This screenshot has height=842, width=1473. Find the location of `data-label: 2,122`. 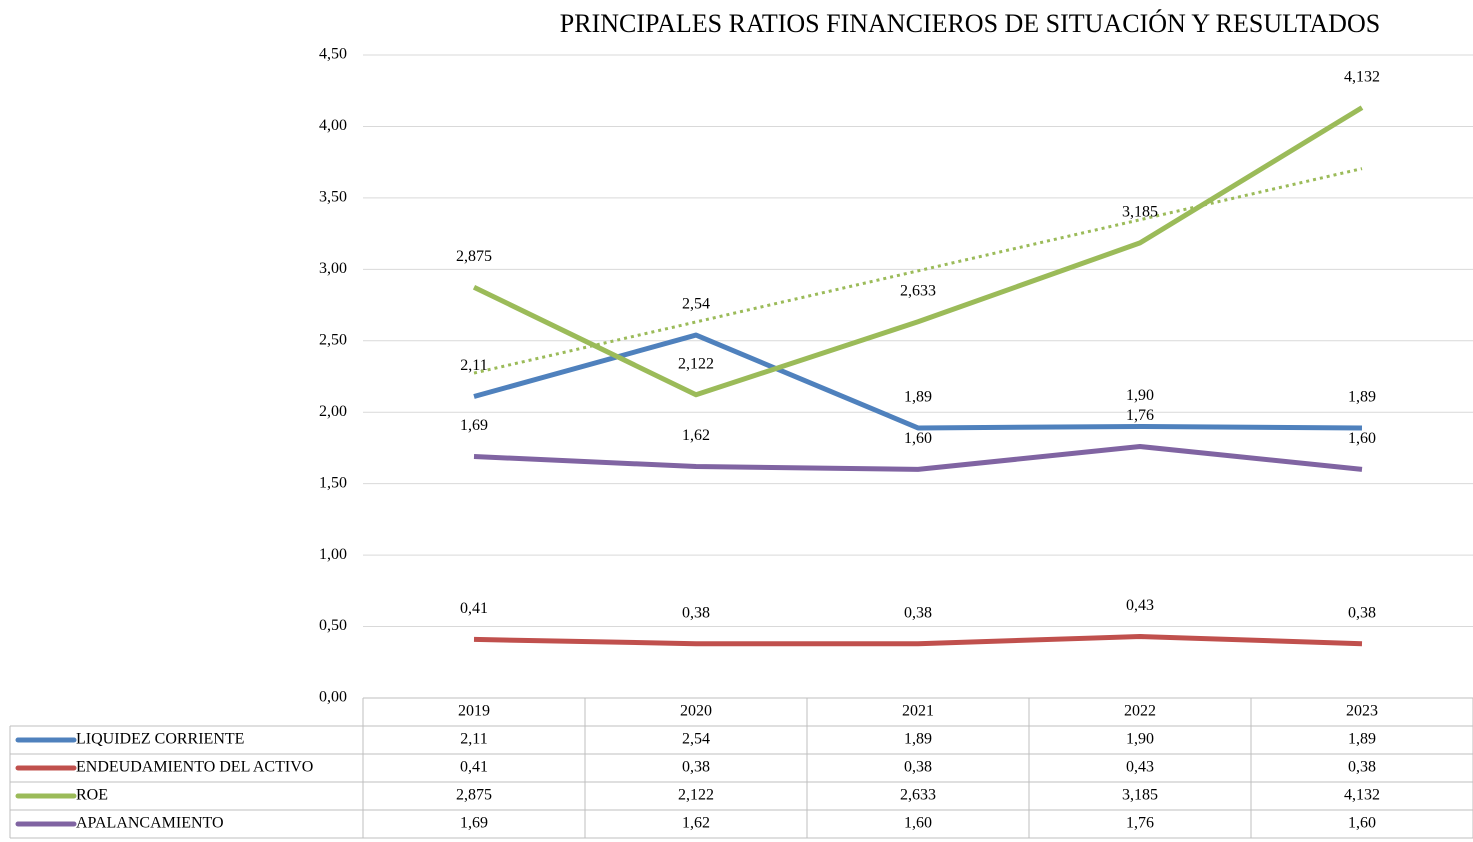

data-label: 2,122 is located at coordinates (696, 363).